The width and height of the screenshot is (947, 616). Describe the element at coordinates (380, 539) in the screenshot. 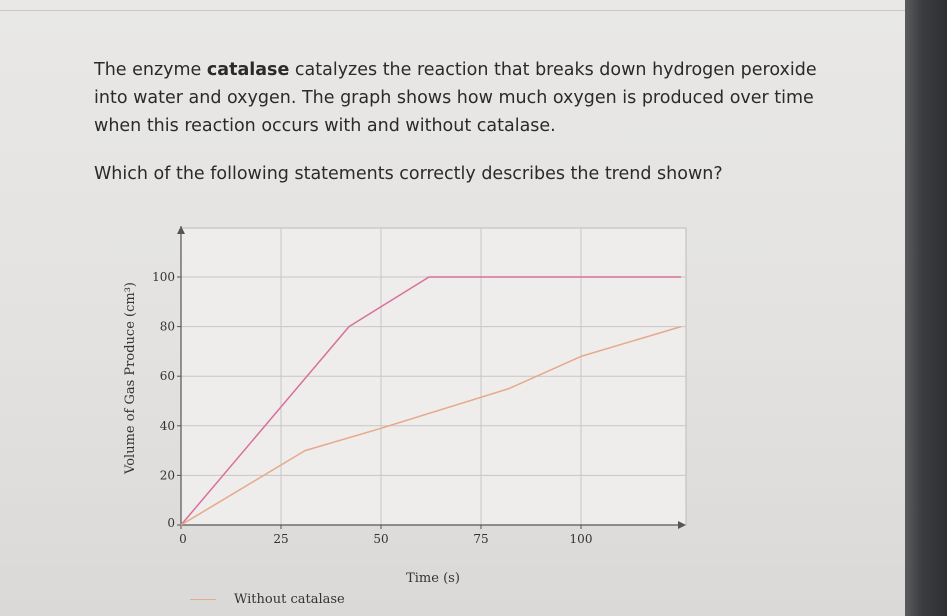

I see `x-tick-label: 50` at that location.